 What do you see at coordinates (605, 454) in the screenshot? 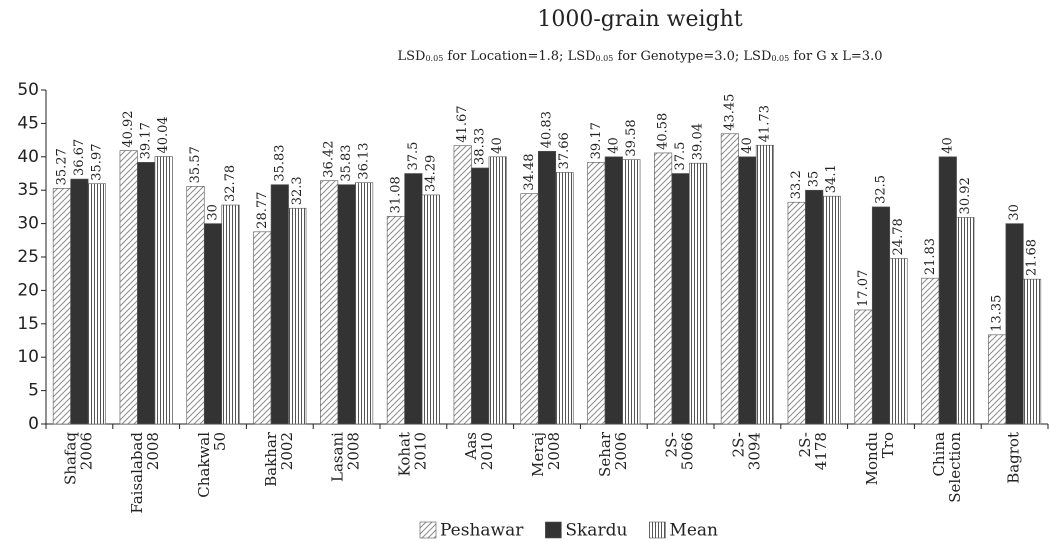
I see `x-tick-label: Sehar` at bounding box center [605, 454].